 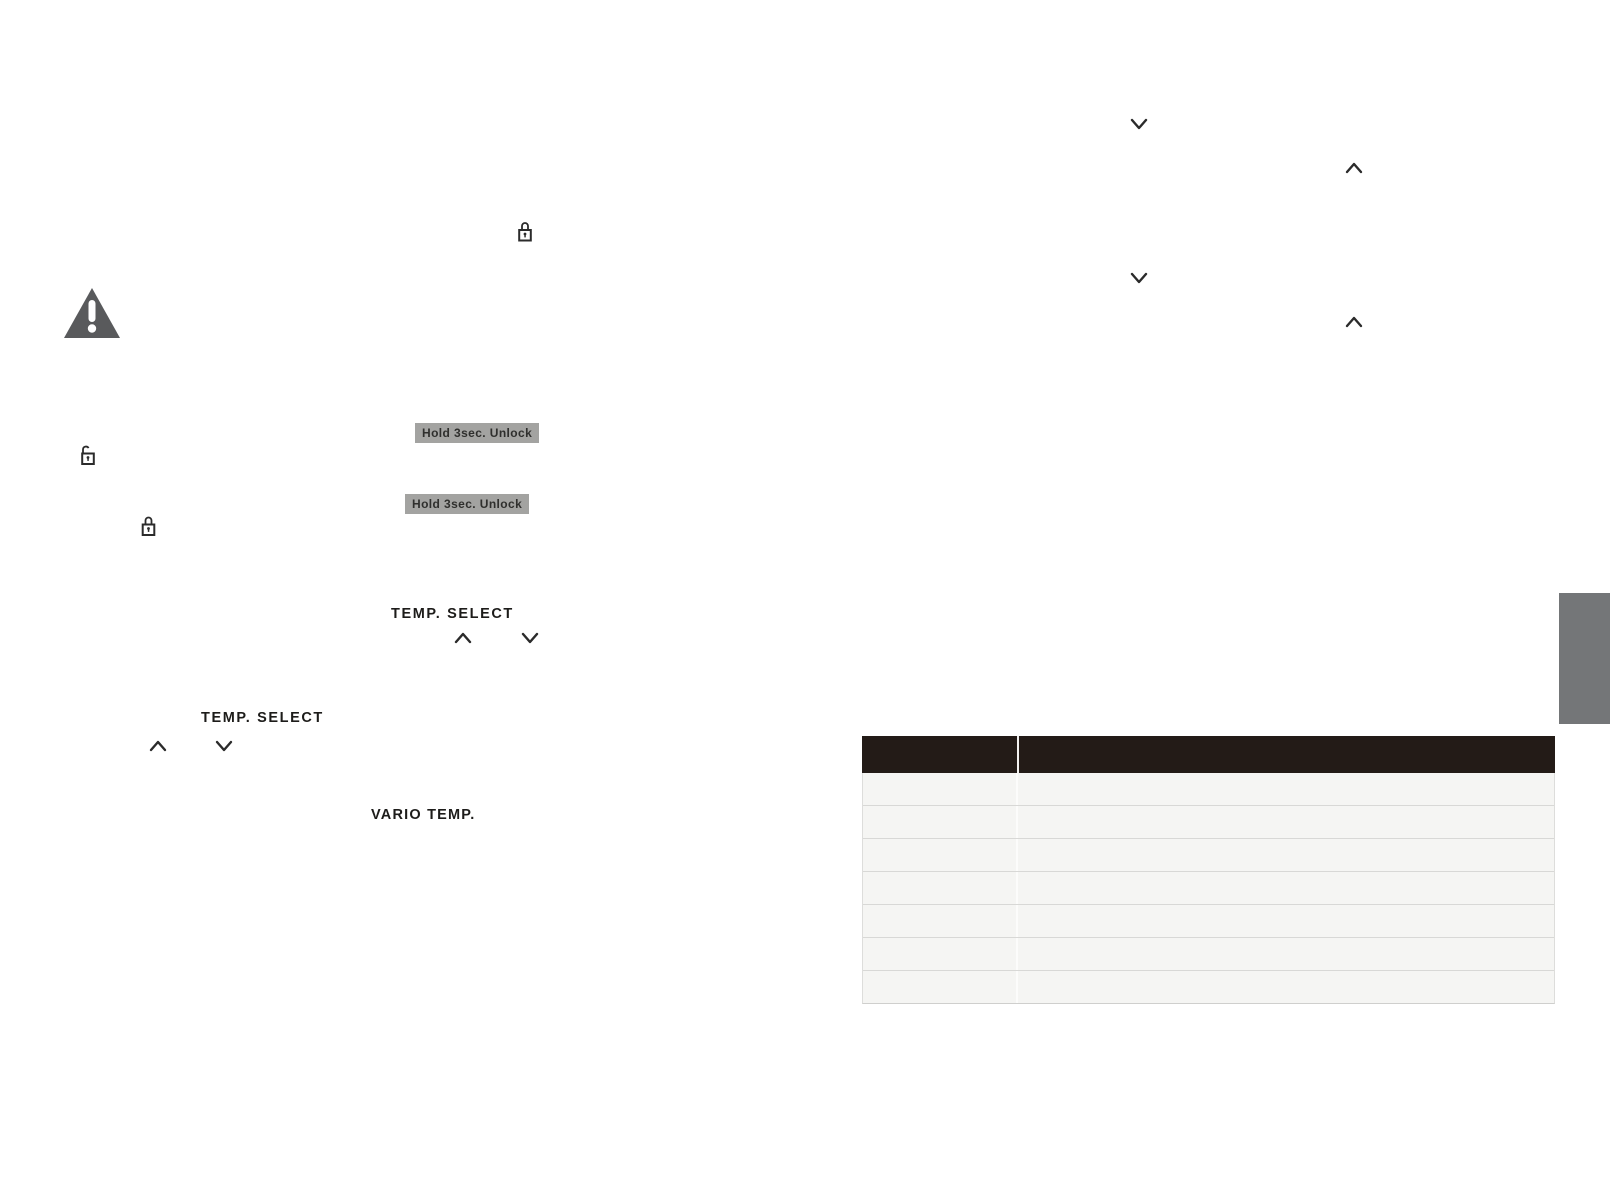 I want to click on warning-icon, so click(x=92, y=313).